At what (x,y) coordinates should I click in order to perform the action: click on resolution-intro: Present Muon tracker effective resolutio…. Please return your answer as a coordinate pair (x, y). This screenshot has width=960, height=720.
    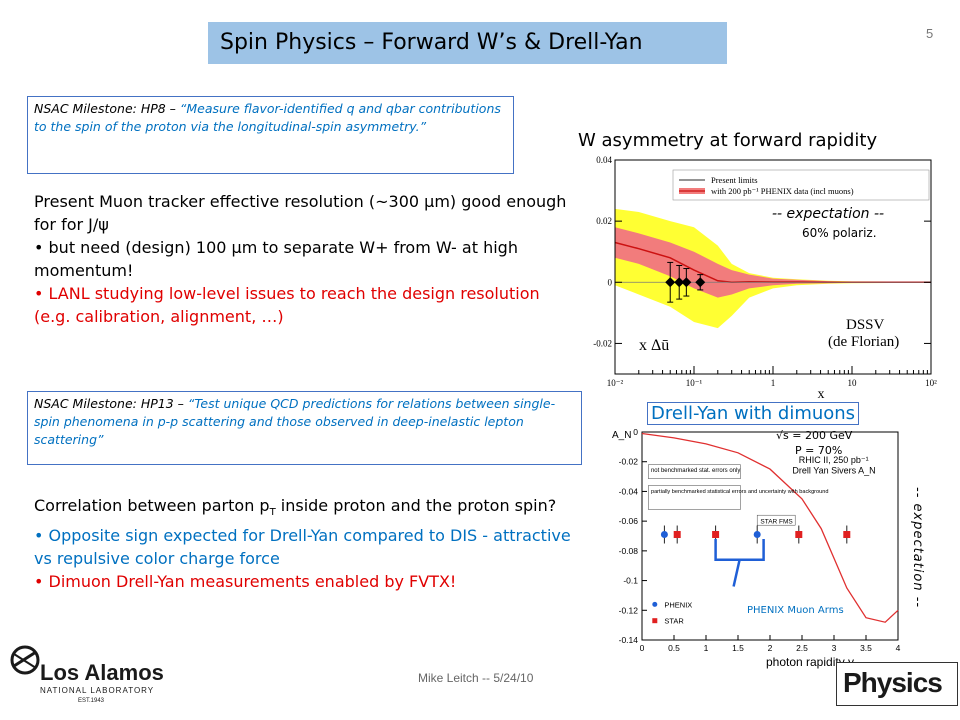
    Looking at the image, I should click on (300, 213).